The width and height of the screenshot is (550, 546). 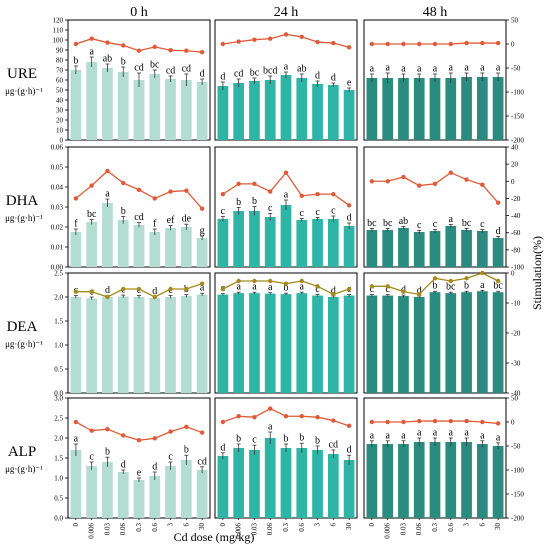 What do you see at coordinates (58, 41) in the screenshot?
I see `y-tick-label: 100` at bounding box center [58, 41].